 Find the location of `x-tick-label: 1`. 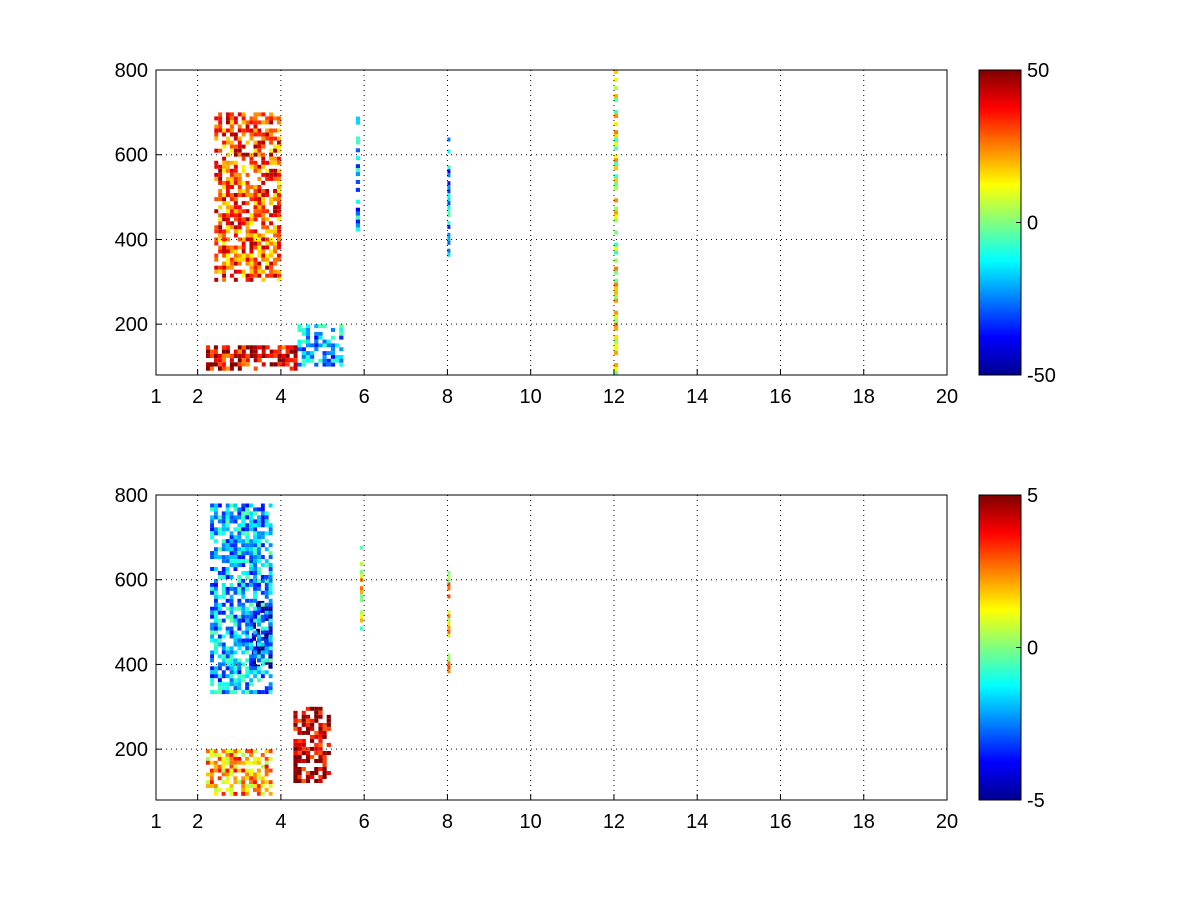

x-tick-label: 1 is located at coordinates (155, 822).